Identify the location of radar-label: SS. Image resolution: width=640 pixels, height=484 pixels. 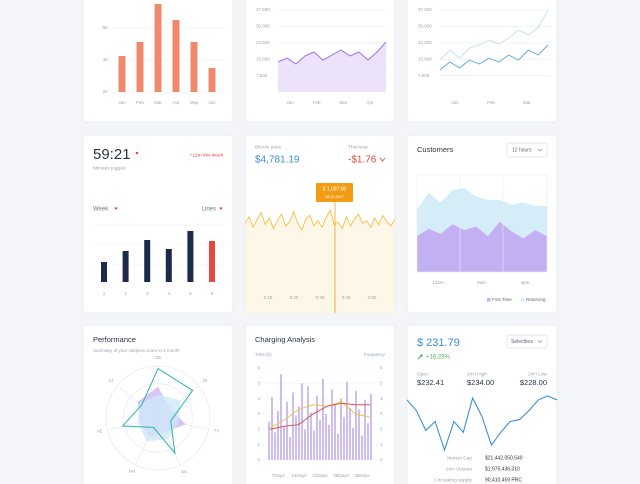
(184, 471).